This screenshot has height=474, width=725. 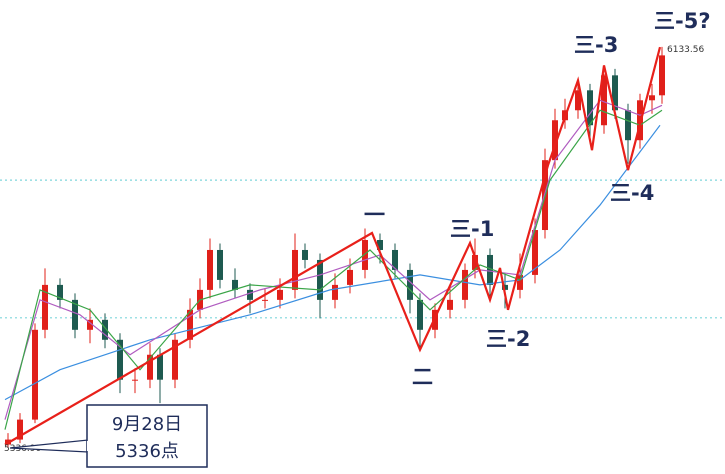 What do you see at coordinates (422, 377) in the screenshot?
I see `annotation: 二` at bounding box center [422, 377].